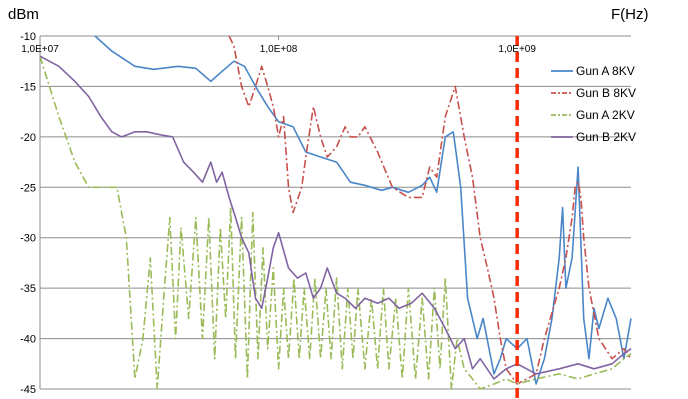 The height and width of the screenshot is (399, 688). Describe the element at coordinates (593, 104) in the screenshot. I see `legend: Gun A 8KV Gun B 8KV Gun A 2KV Gun B 2KV` at that location.